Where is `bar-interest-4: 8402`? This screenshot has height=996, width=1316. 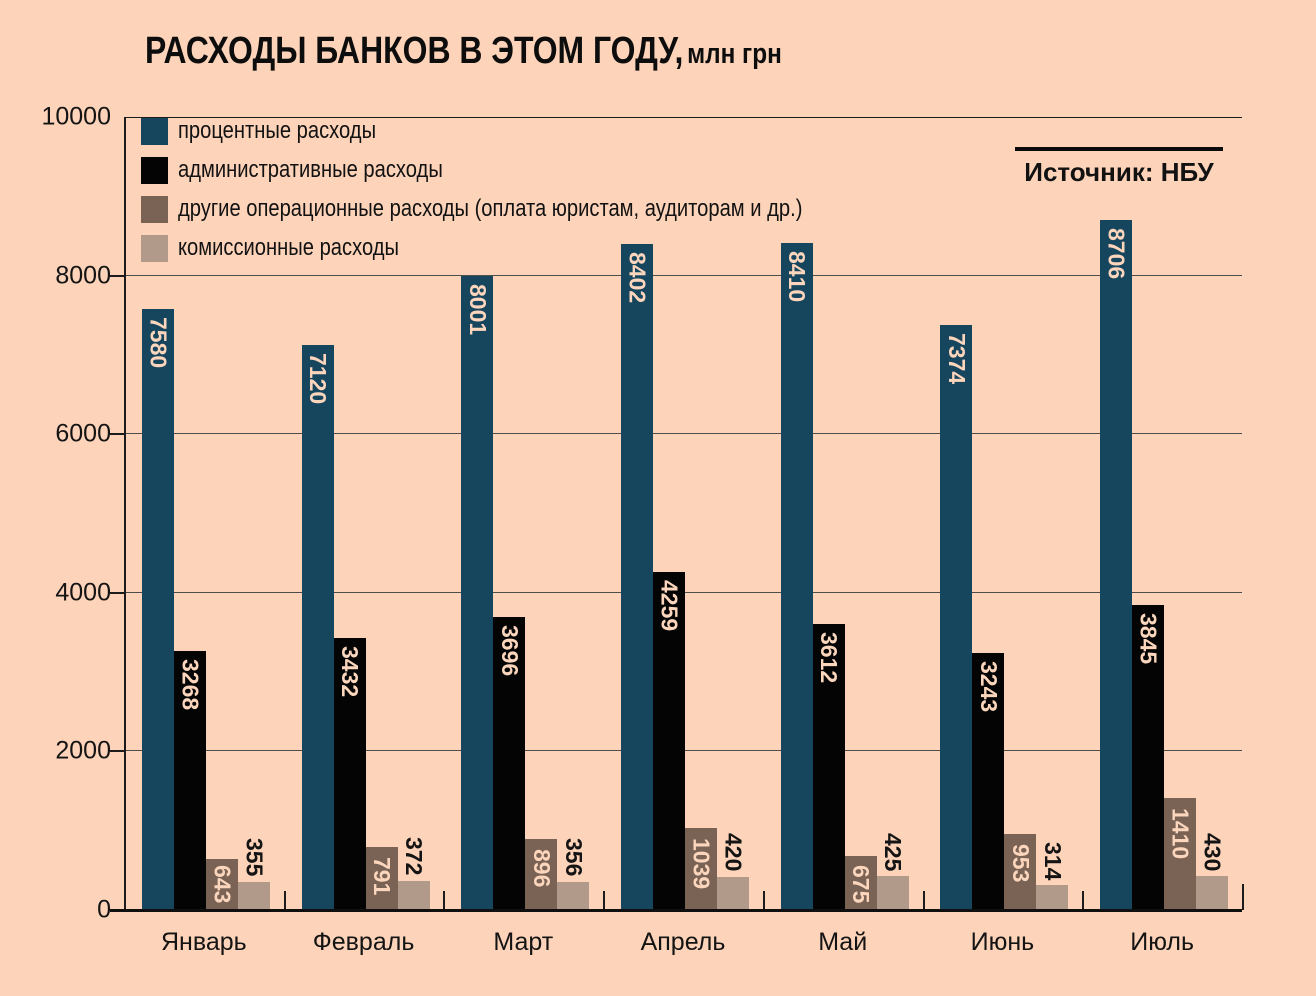
bar-interest-4: 8402 is located at coordinates (636, 576).